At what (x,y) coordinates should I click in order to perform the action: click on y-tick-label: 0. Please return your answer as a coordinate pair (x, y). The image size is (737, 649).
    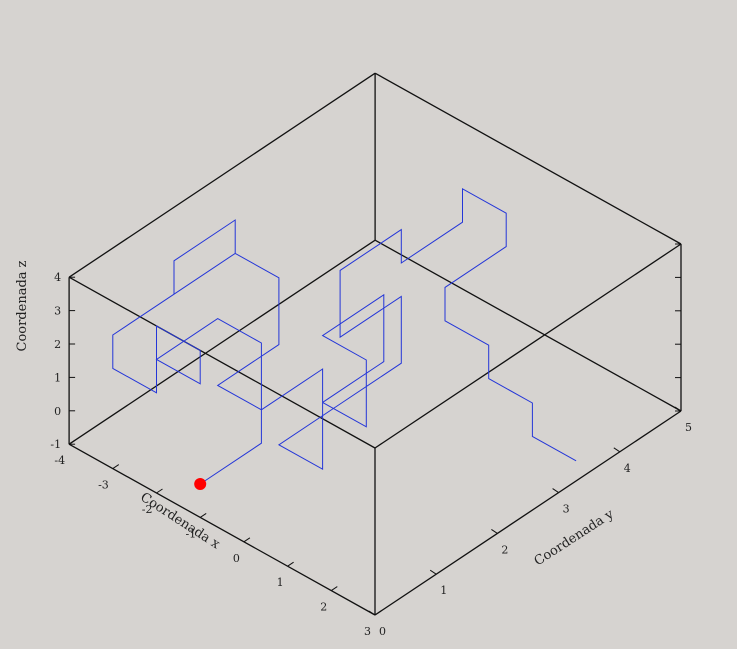
    Looking at the image, I should click on (382, 631).